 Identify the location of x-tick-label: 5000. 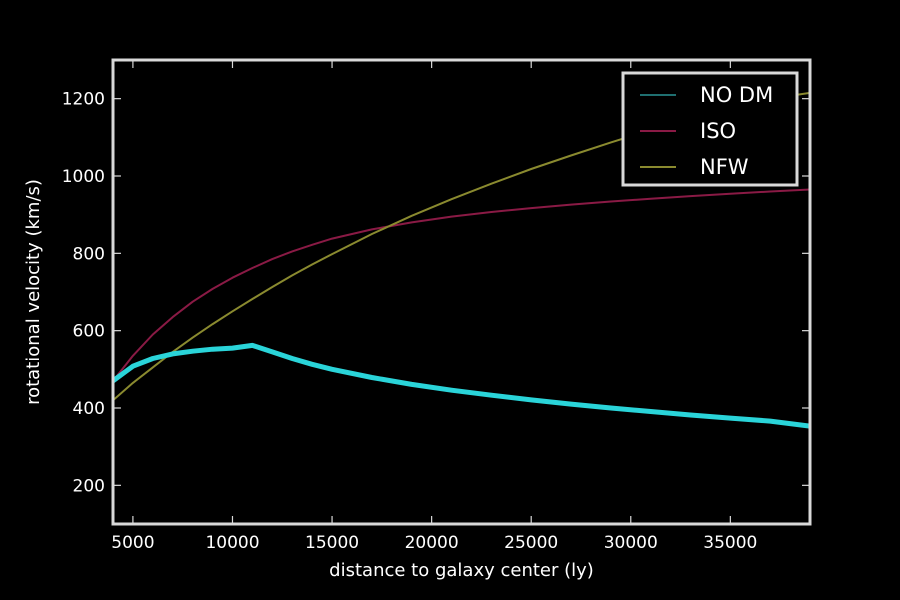
(132, 543).